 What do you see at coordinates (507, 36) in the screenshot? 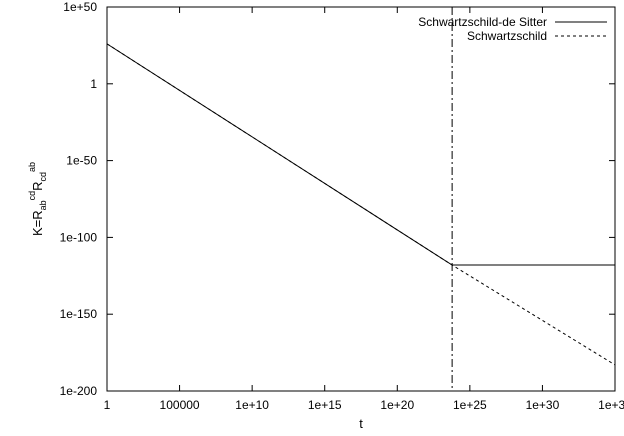
I see `legend-label-s: Schwartzschild` at bounding box center [507, 36].